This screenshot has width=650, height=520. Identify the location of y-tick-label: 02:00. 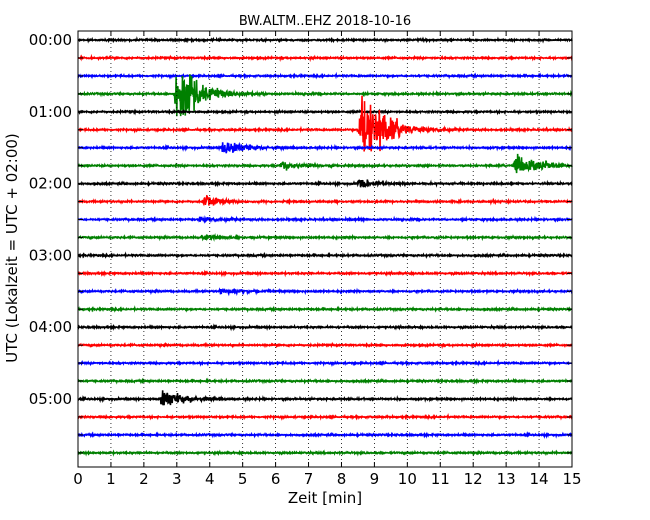
(50, 184).